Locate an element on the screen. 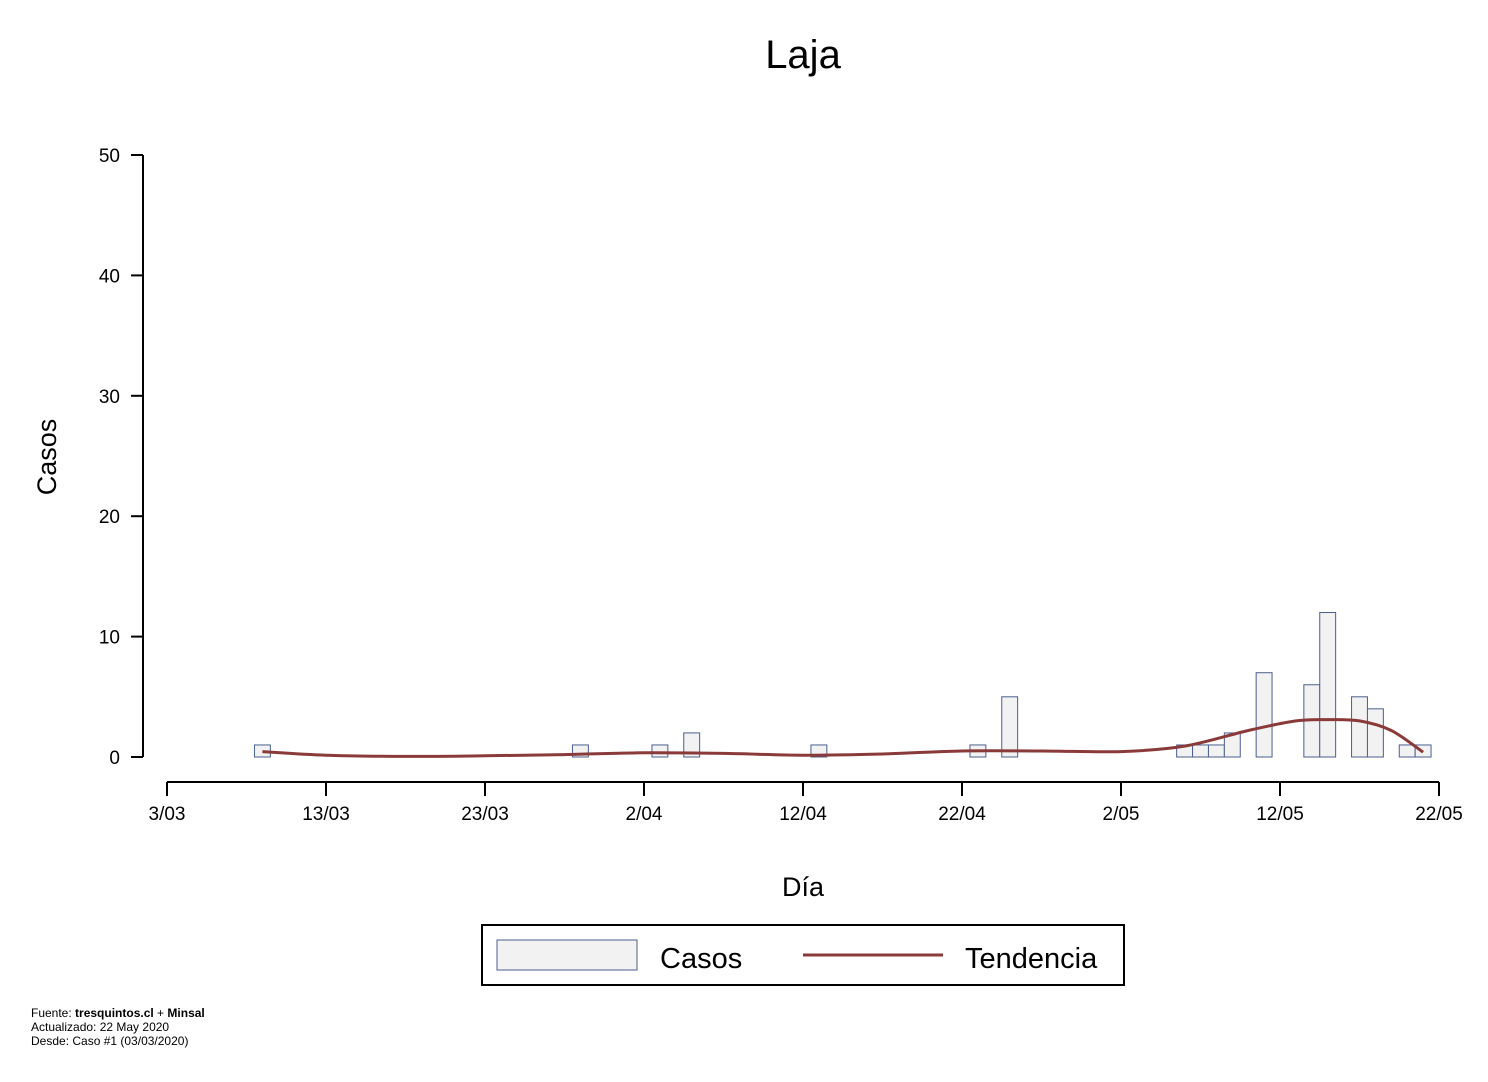  legend-swatch-casos is located at coordinates (567, 955).